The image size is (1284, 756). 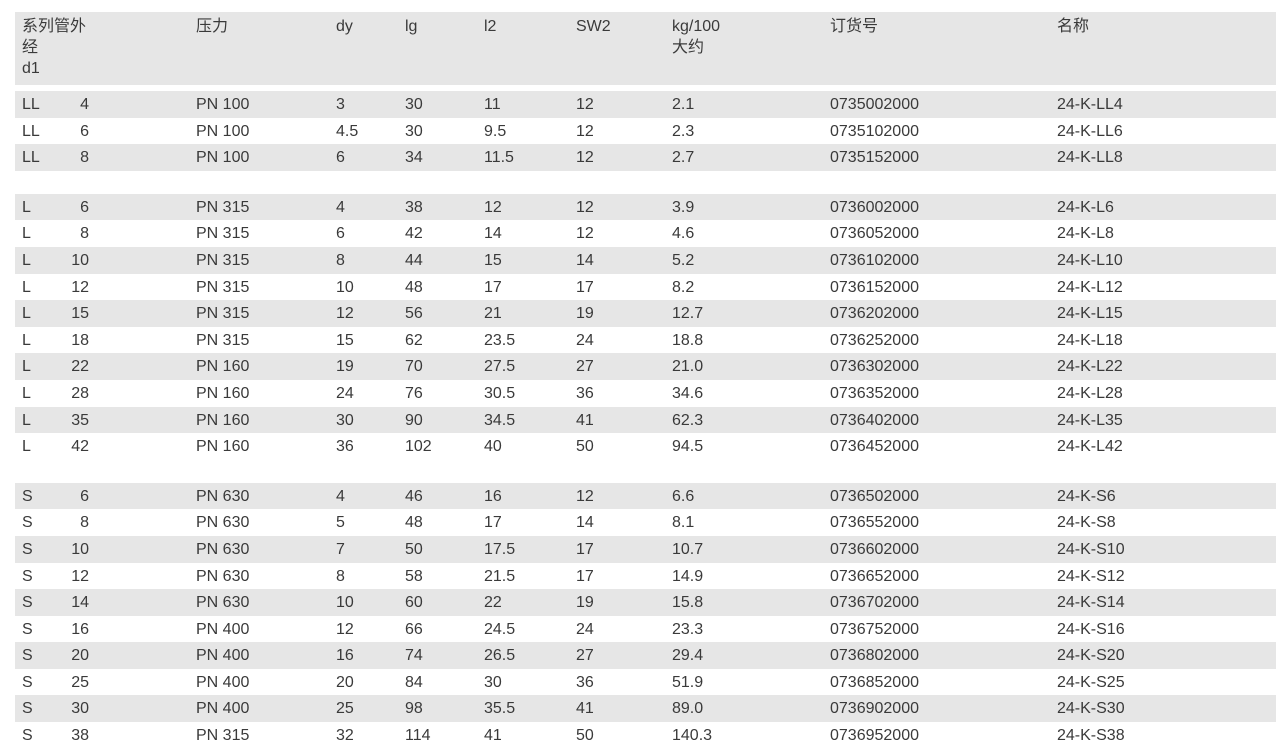 I want to click on cell-lg: 66, so click(x=414, y=629).